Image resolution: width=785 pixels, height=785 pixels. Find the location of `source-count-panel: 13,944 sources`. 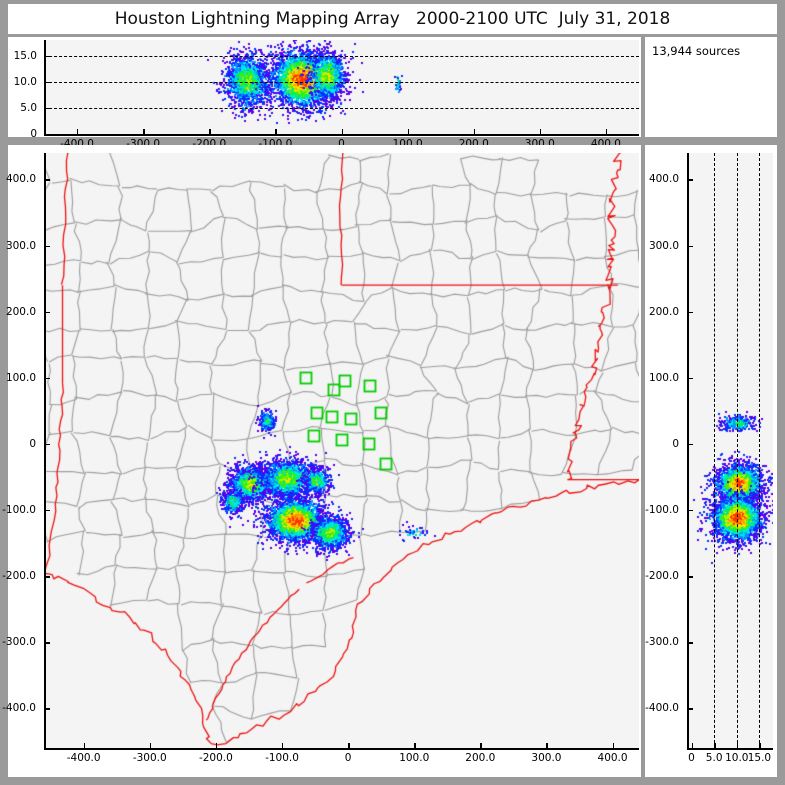

source-count-panel: 13,944 sources is located at coordinates (711, 87).